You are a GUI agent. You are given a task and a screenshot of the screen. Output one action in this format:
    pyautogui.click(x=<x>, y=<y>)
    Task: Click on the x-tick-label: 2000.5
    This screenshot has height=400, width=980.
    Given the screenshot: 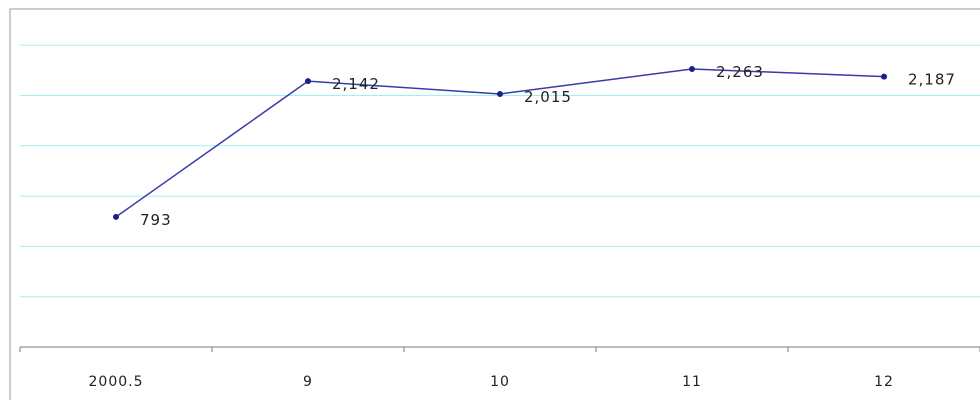 What is the action you would take?
    pyautogui.click(x=116, y=382)
    